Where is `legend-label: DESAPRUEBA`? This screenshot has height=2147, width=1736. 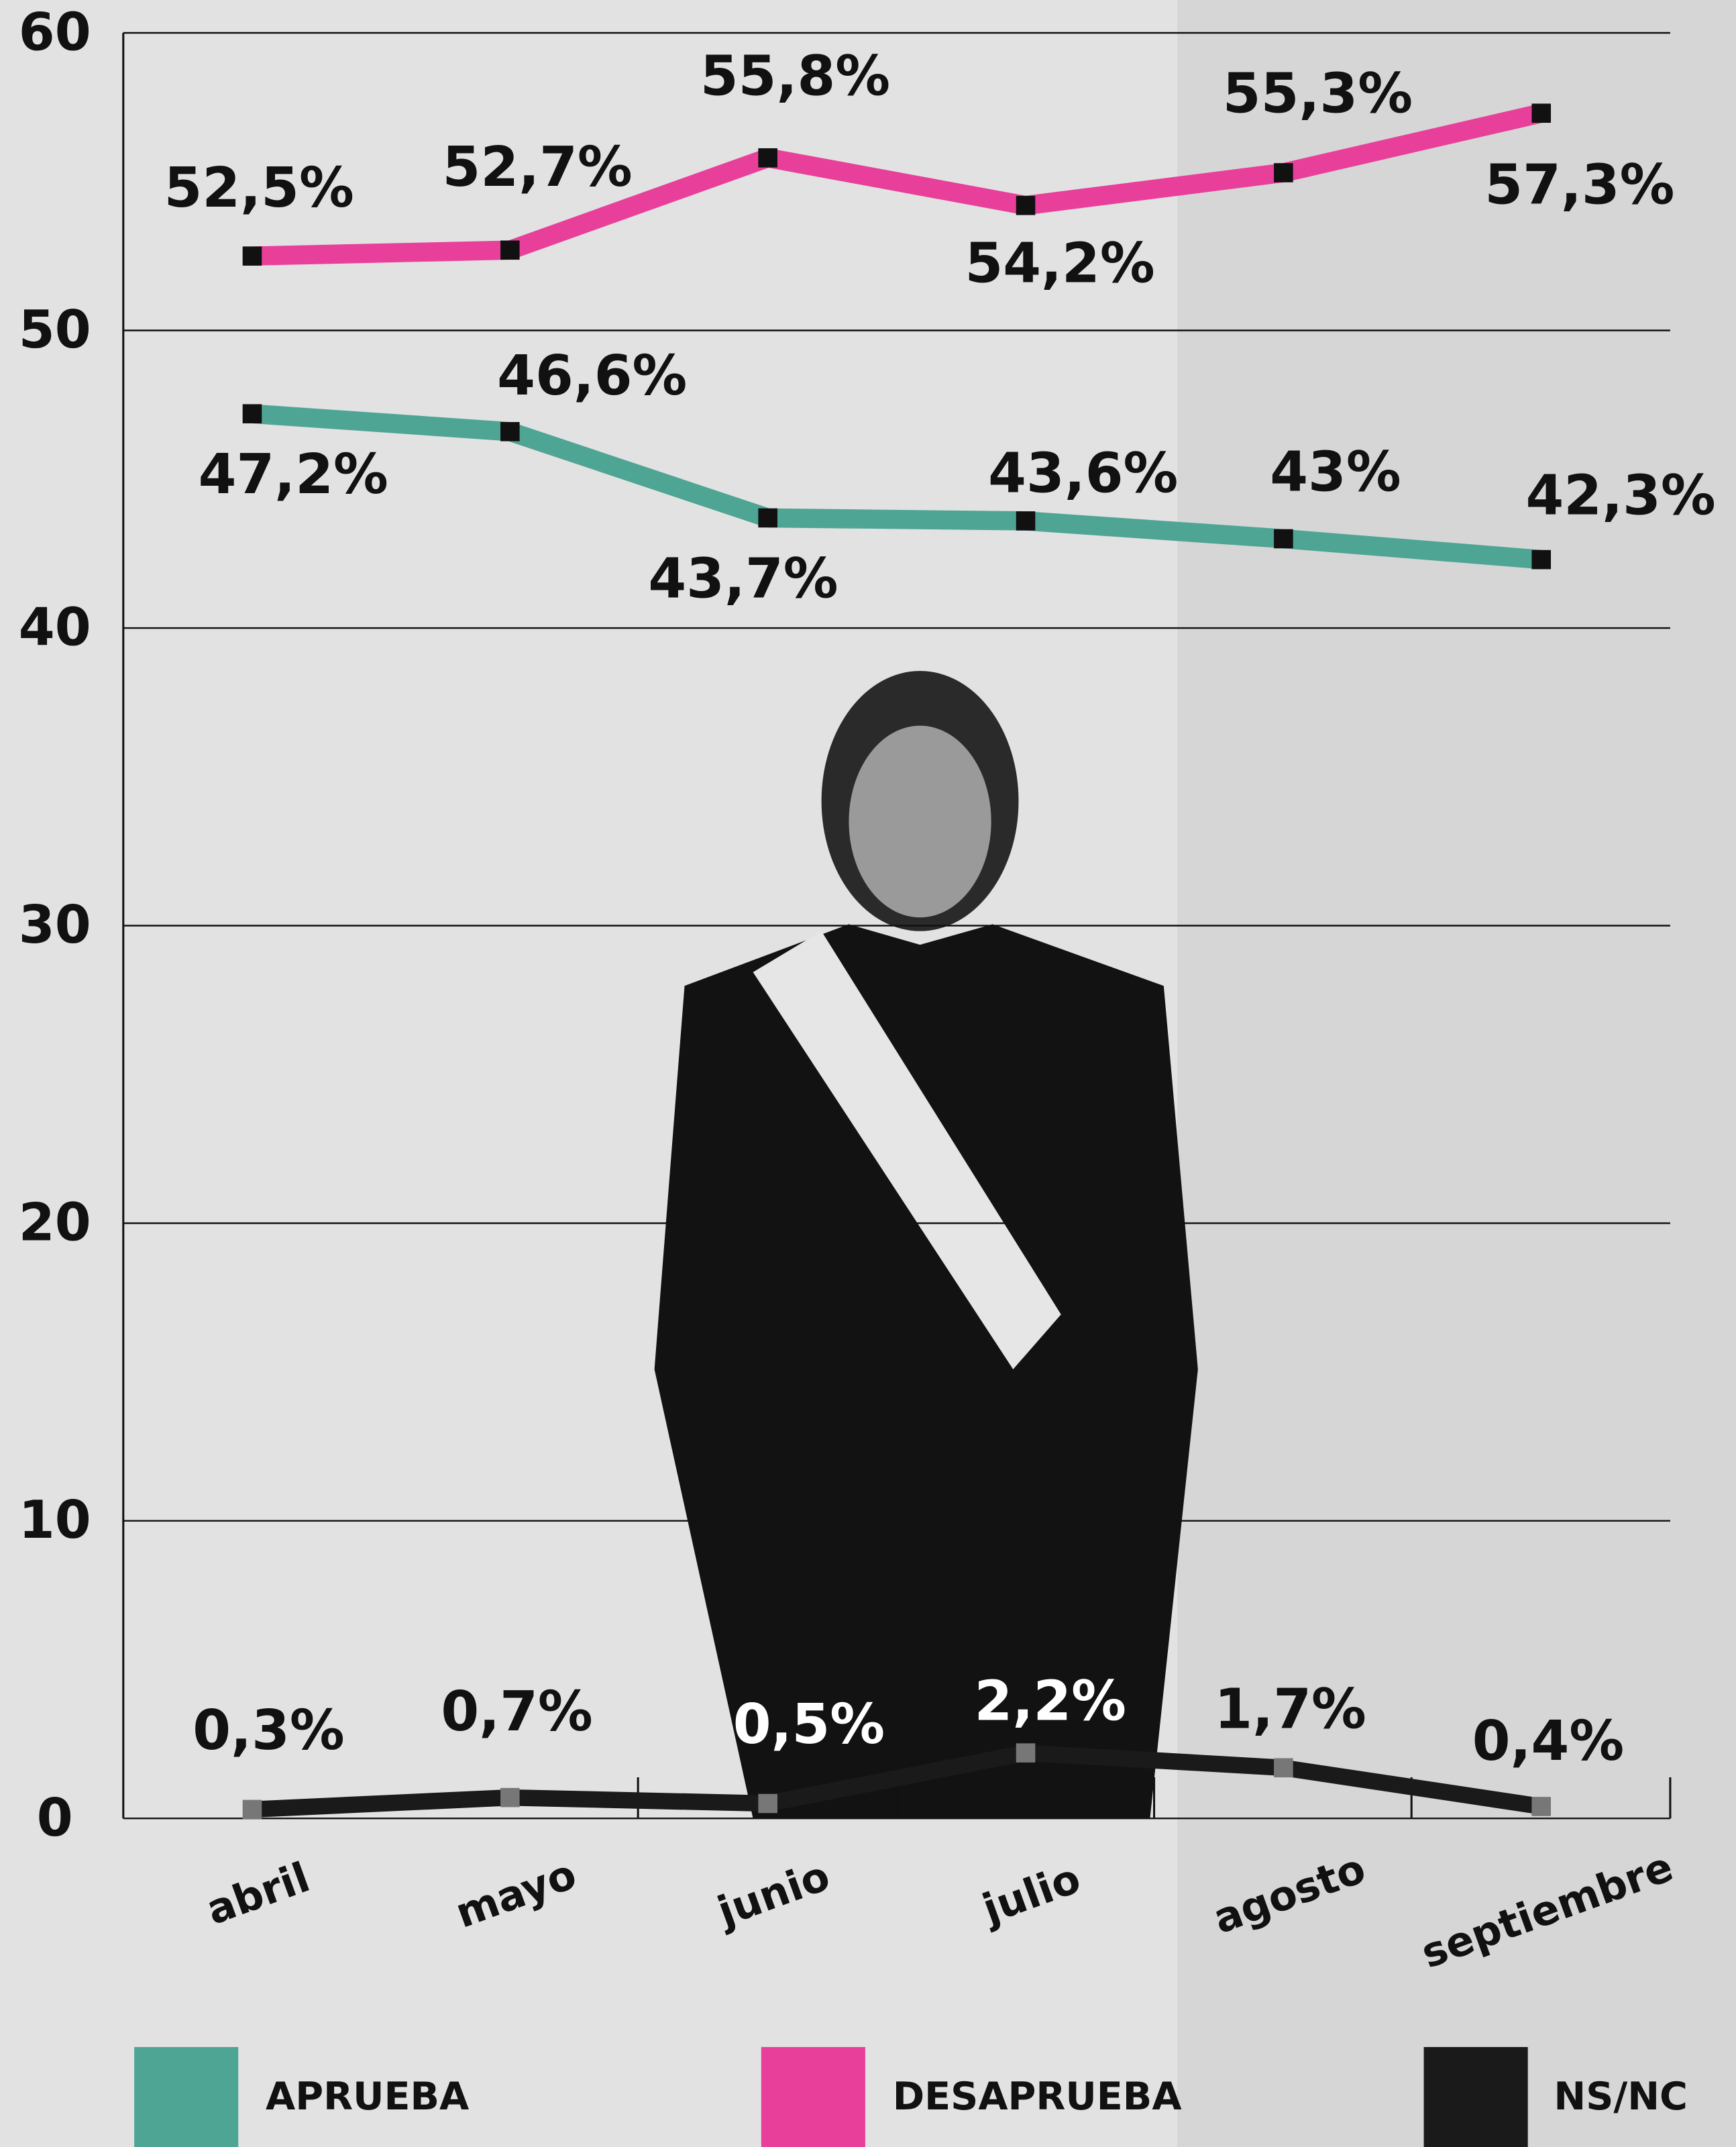
legend-label: DESAPRUEBA is located at coordinates (1037, 2097).